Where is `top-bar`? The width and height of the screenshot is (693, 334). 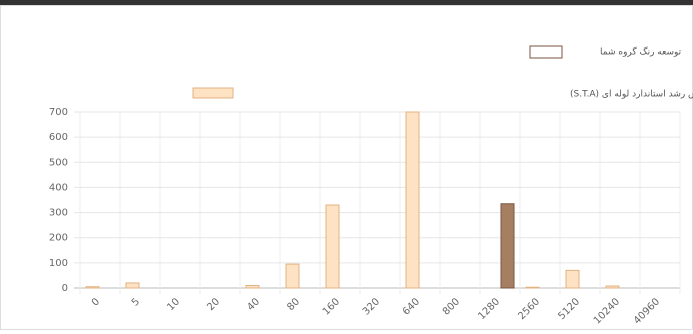
top-bar is located at coordinates (346, 2).